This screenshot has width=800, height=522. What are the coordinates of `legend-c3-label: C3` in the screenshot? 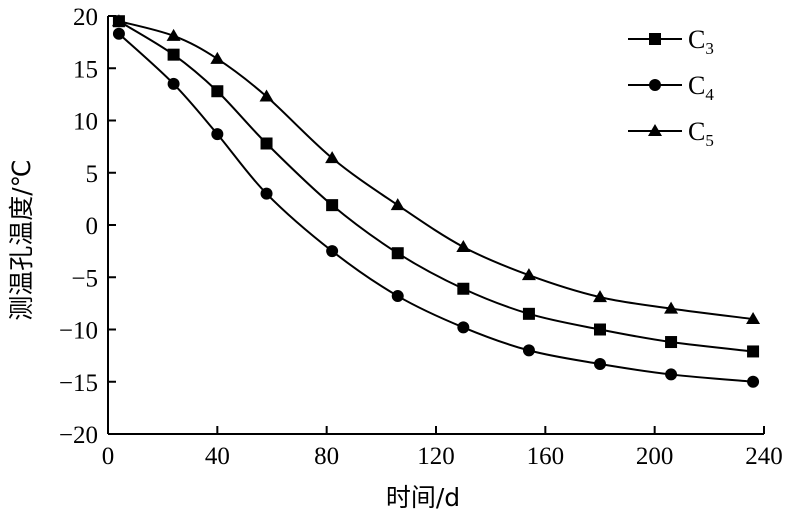 It's located at (701, 41).